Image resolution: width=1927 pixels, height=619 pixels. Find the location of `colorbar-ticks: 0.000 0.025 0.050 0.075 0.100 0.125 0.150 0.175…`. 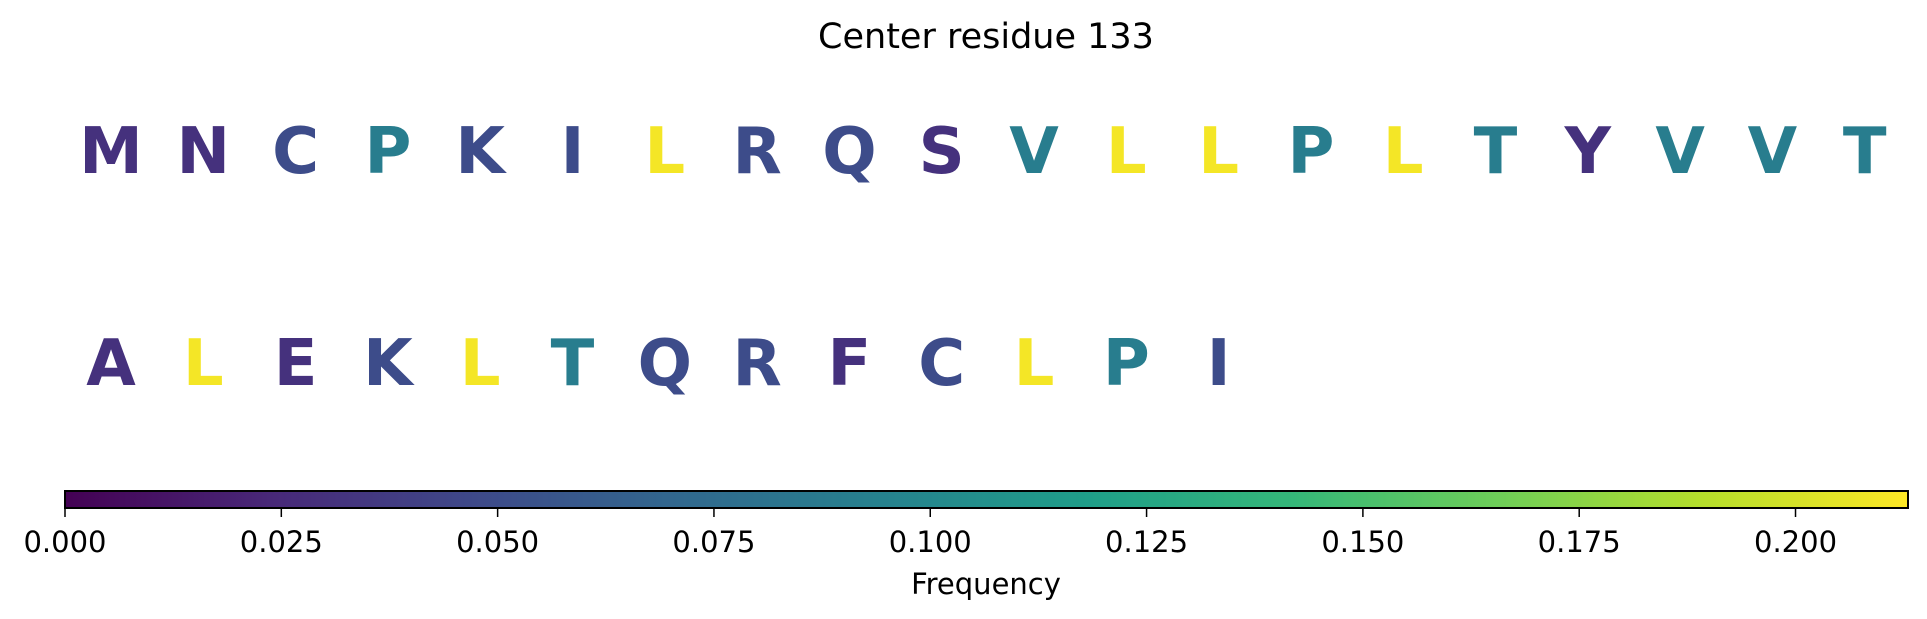

colorbar-ticks: 0.000 0.025 0.050 0.075 0.100 0.125 0.150 0.175… is located at coordinates (930, 533).